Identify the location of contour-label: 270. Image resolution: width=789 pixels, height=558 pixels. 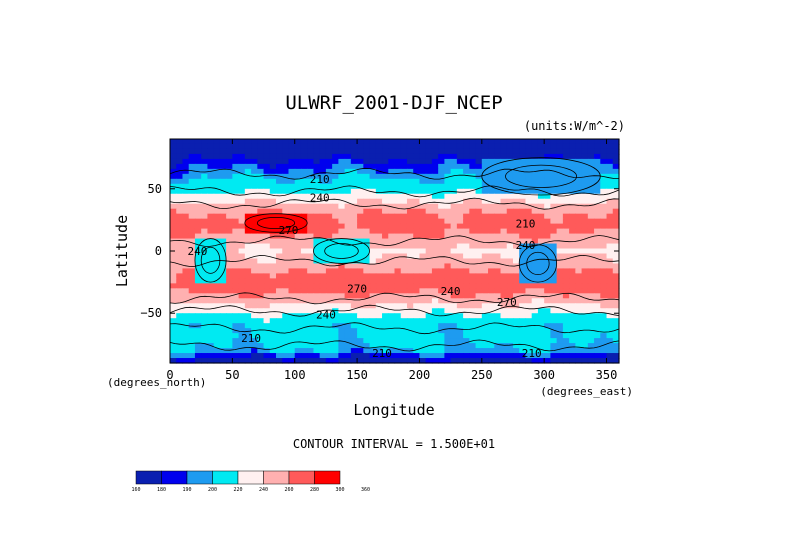
(357, 288).